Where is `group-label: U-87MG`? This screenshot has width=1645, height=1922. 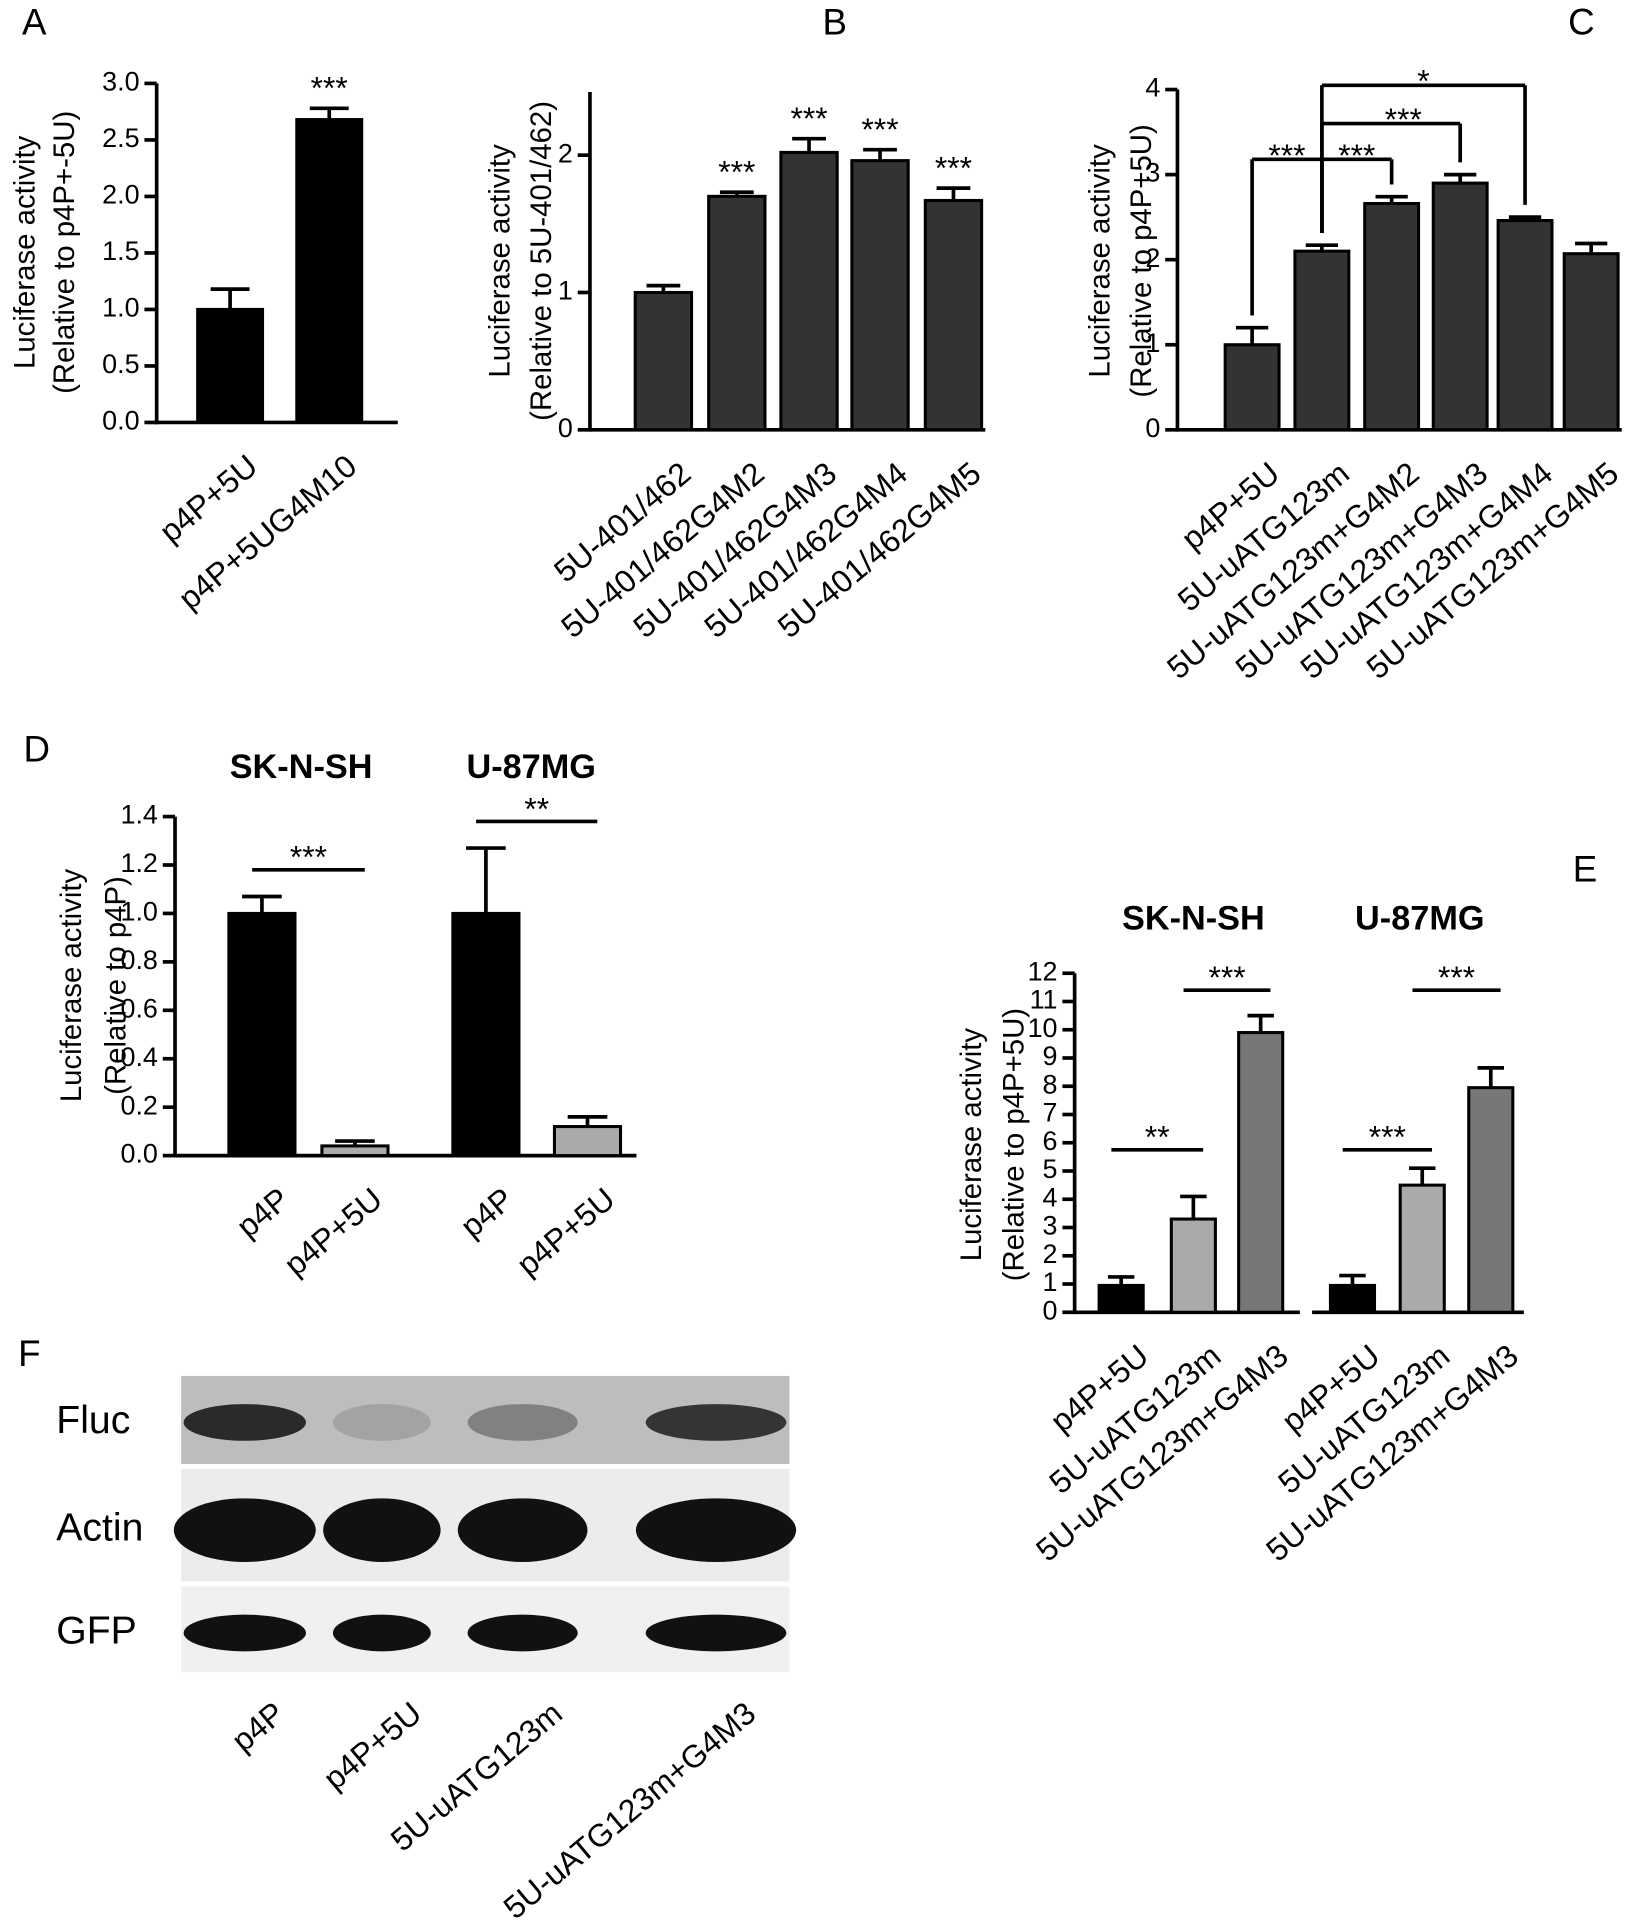 group-label: U-87MG is located at coordinates (530, 767).